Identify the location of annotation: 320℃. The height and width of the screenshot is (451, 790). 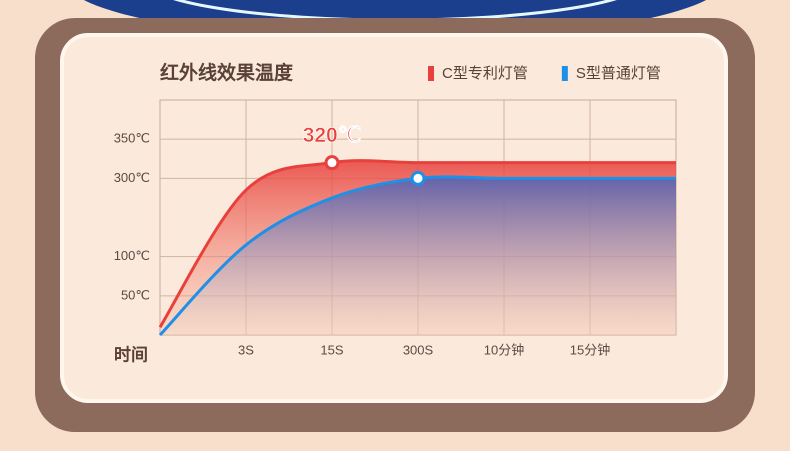
(332, 135).